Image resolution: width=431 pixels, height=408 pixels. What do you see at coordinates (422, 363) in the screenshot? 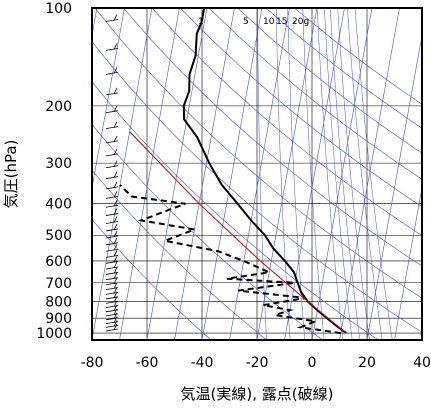
I see `x-tick-label: 40` at bounding box center [422, 363].